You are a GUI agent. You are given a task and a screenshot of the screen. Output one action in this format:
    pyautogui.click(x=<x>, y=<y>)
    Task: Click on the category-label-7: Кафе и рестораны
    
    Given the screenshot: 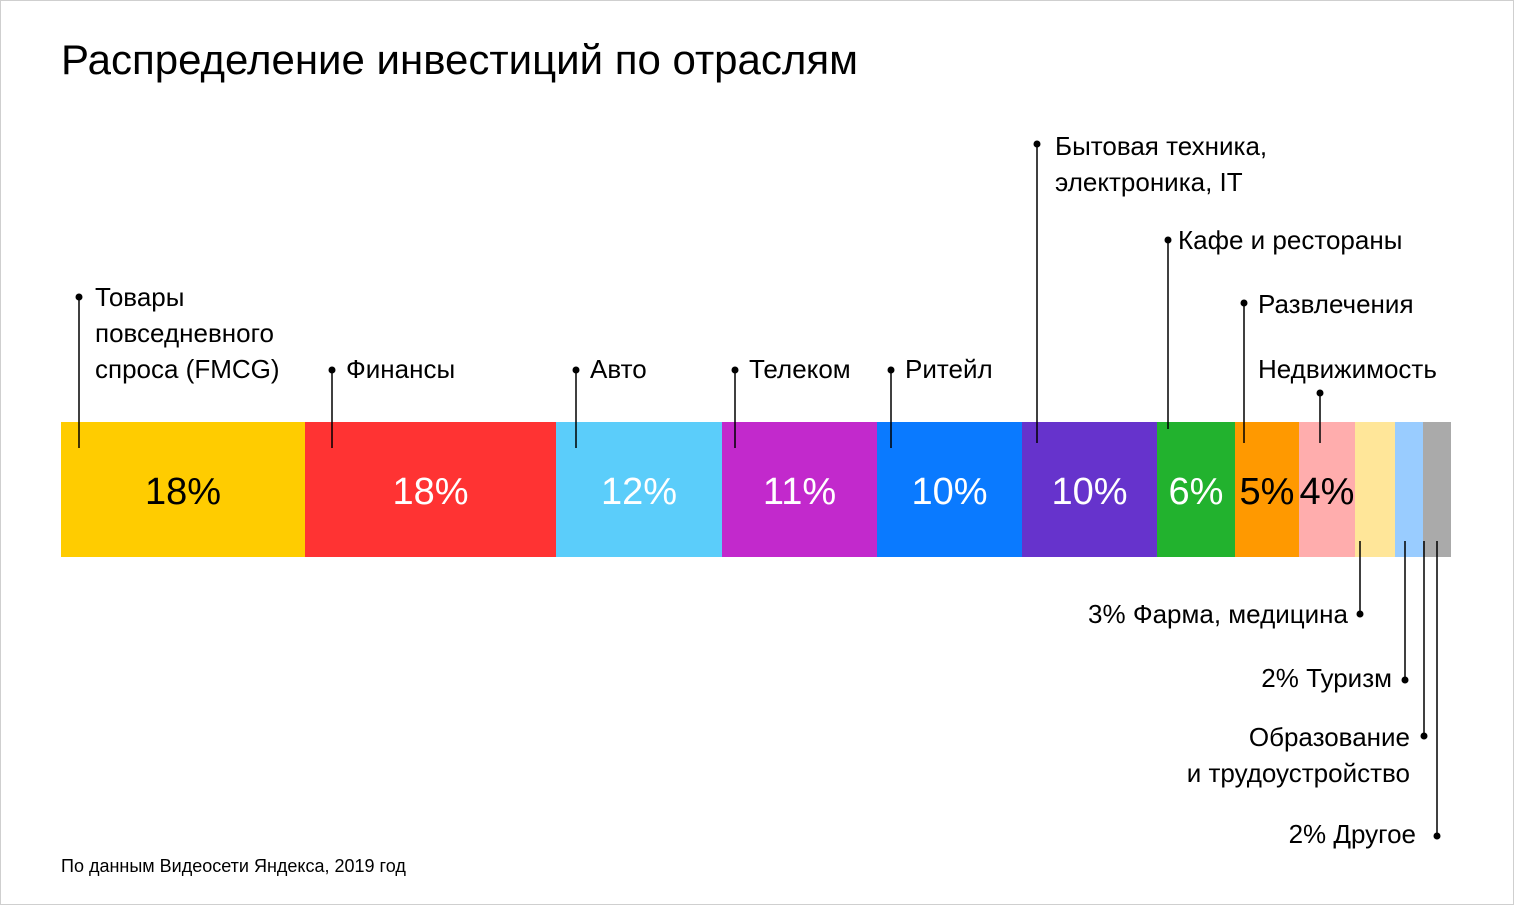 What is the action you would take?
    pyautogui.click(x=1290, y=240)
    